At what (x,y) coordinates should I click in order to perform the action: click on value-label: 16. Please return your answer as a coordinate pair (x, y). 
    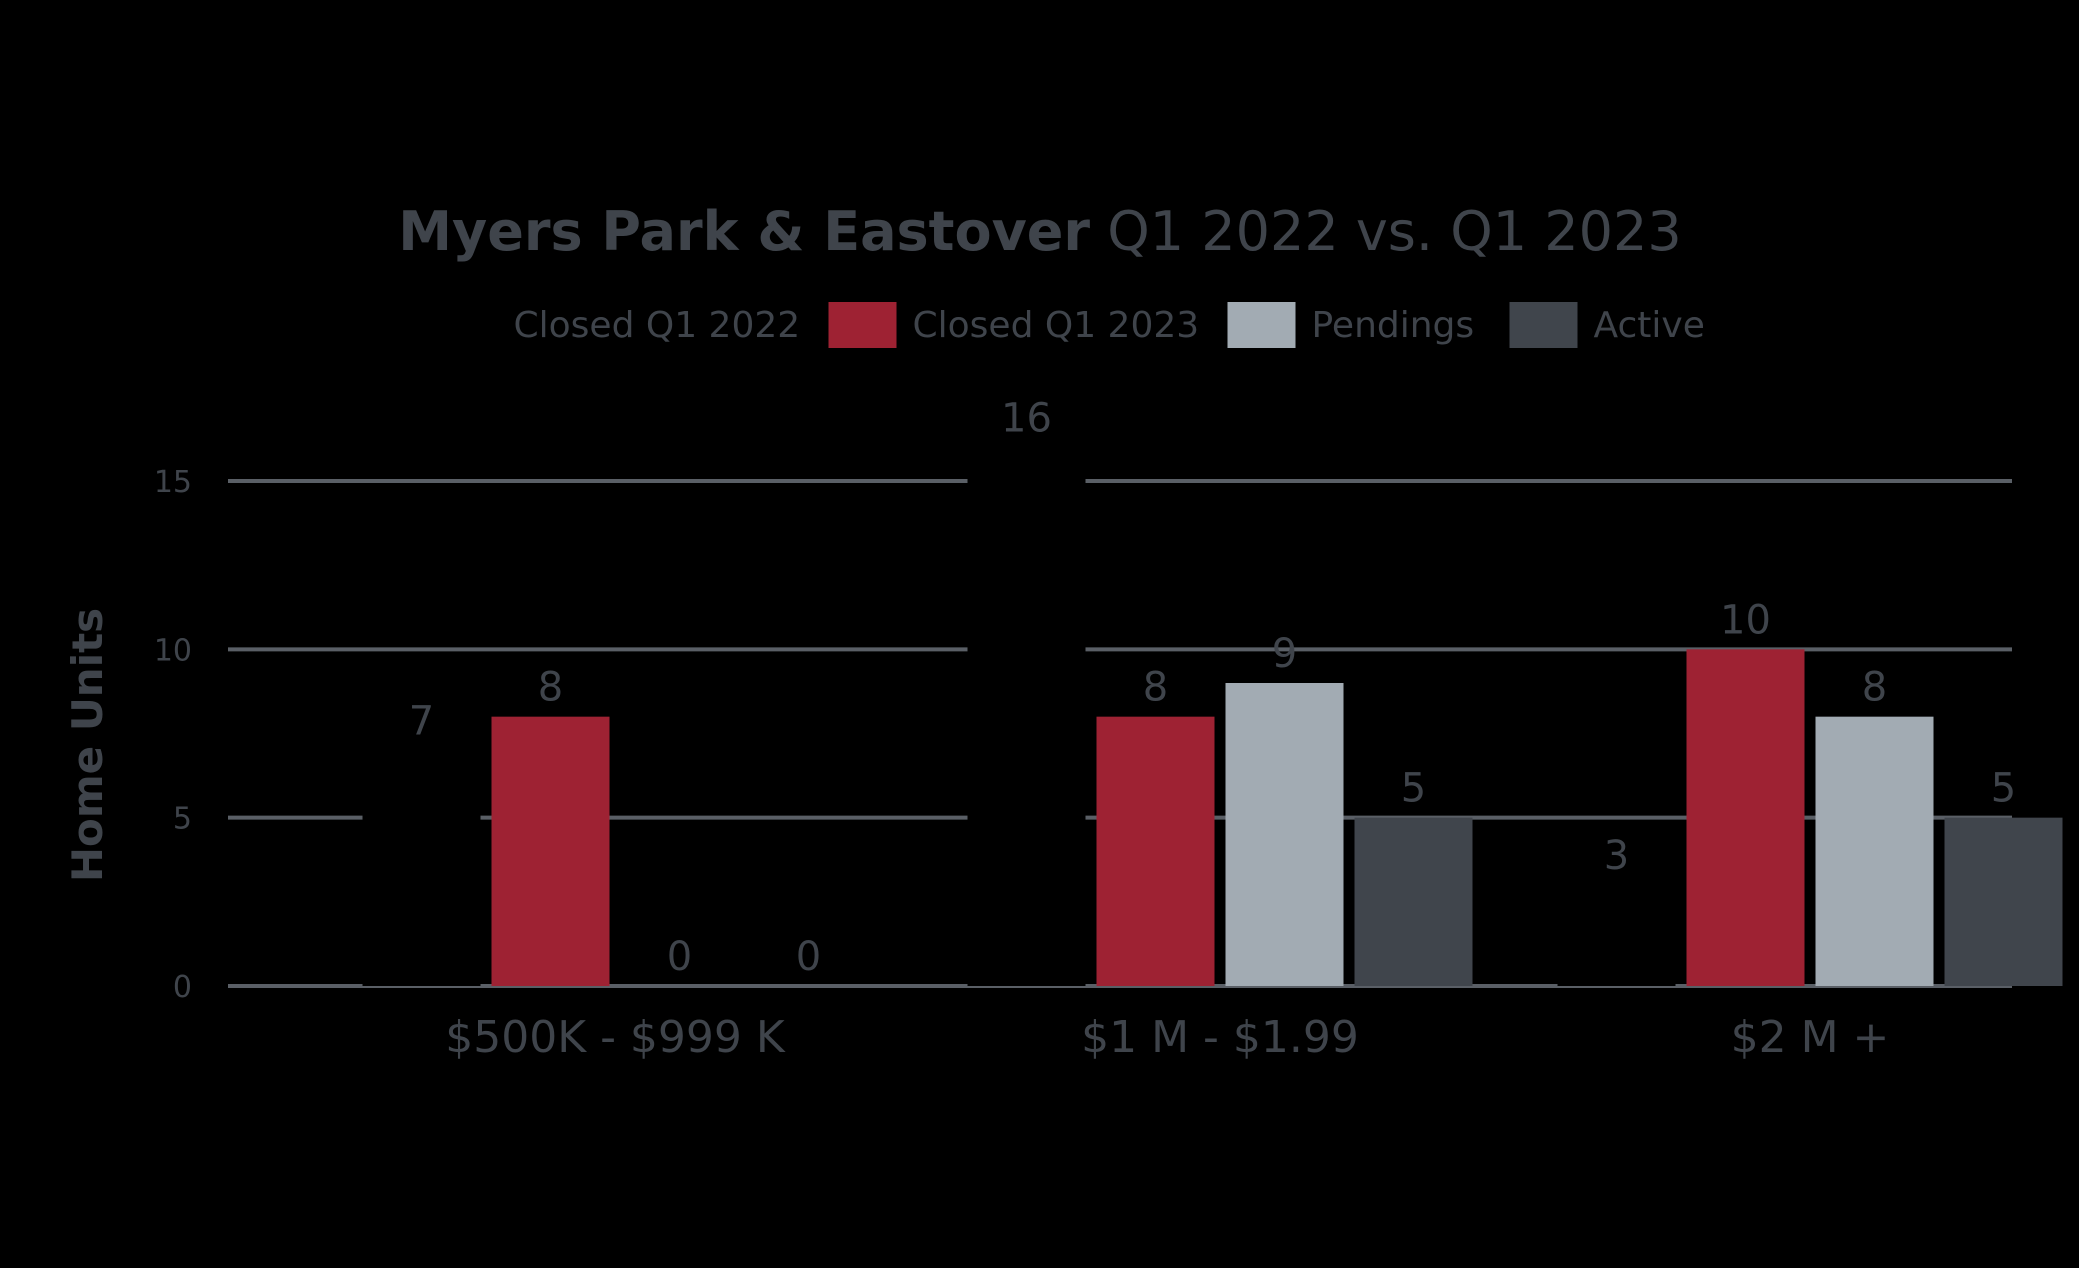
    Looking at the image, I should click on (1026, 418).